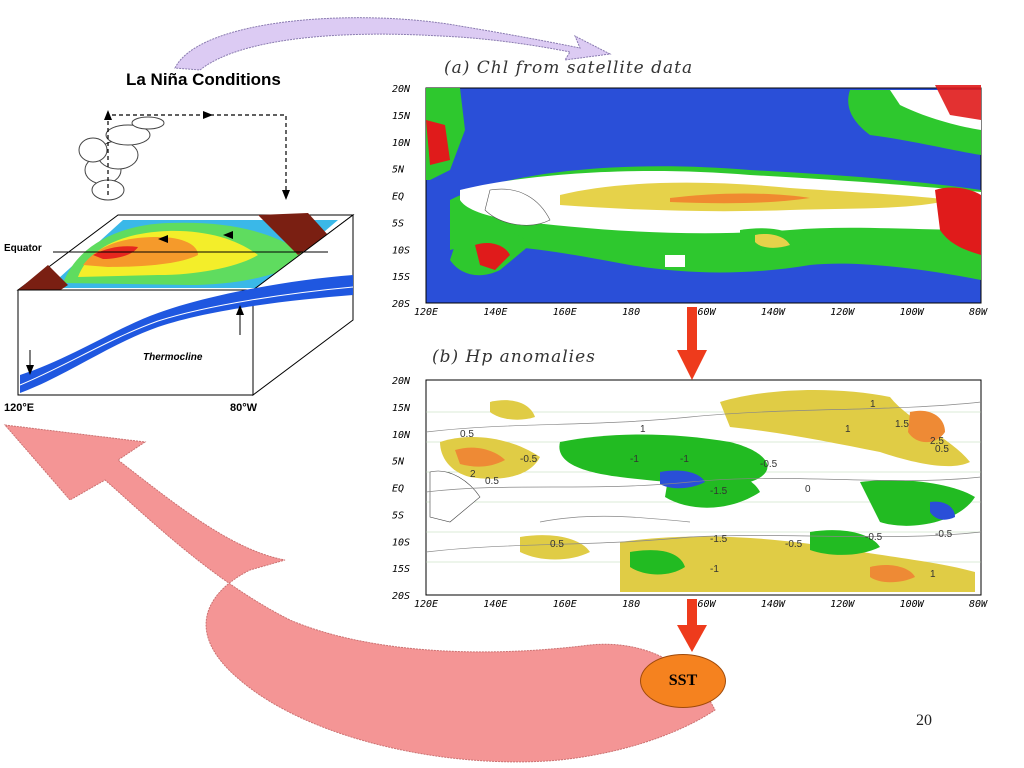 The height and width of the screenshot is (768, 1024). Describe the element at coordinates (398, 462) in the screenshot. I see `map-b-lat-tick: 5N` at that location.